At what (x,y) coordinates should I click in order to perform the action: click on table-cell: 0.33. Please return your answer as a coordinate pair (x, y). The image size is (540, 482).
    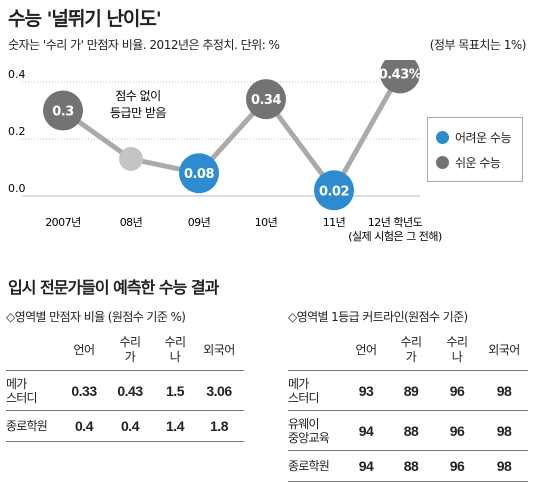
    Looking at the image, I should click on (84, 390).